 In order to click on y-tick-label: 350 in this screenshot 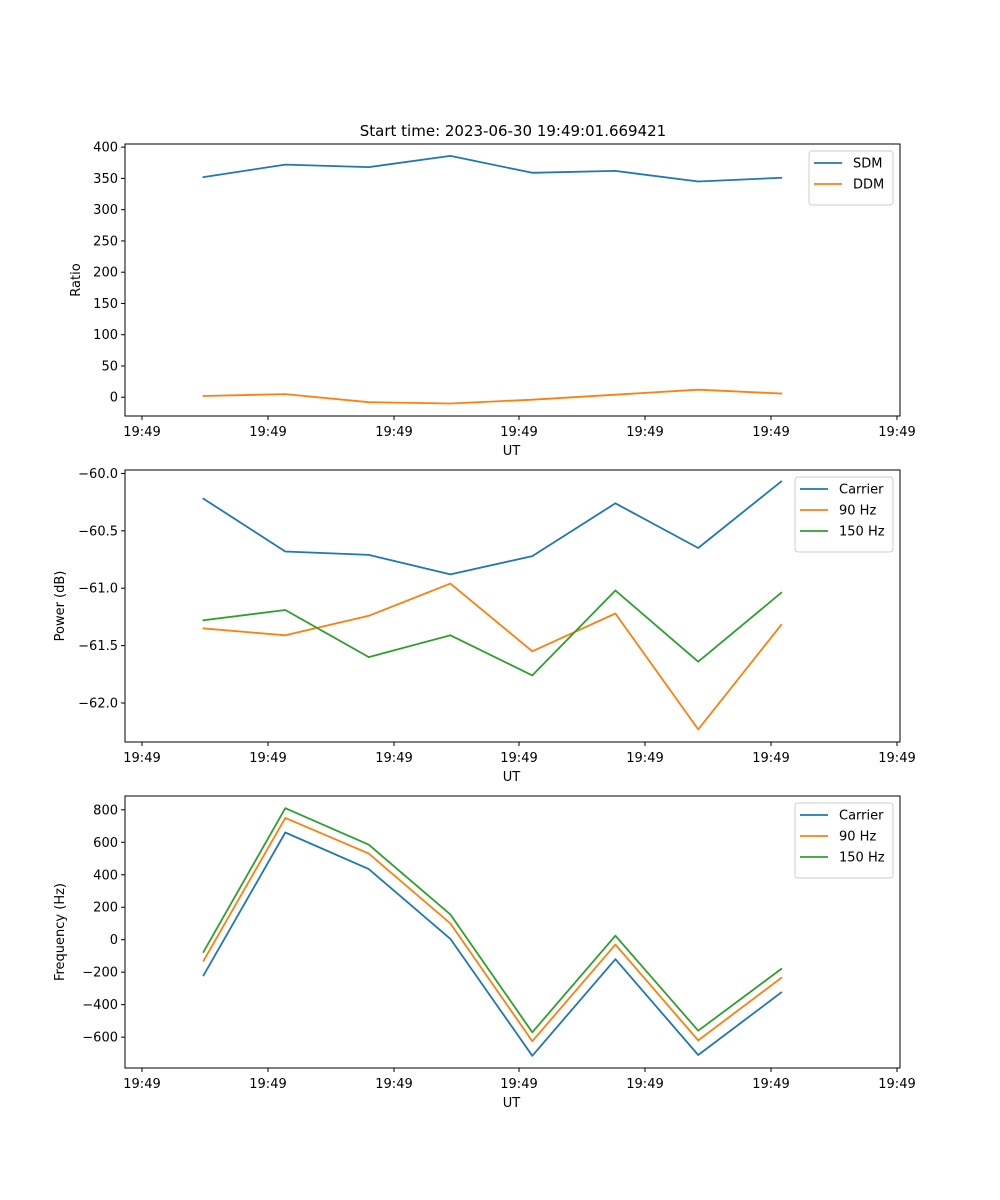, I will do `click(105, 179)`.